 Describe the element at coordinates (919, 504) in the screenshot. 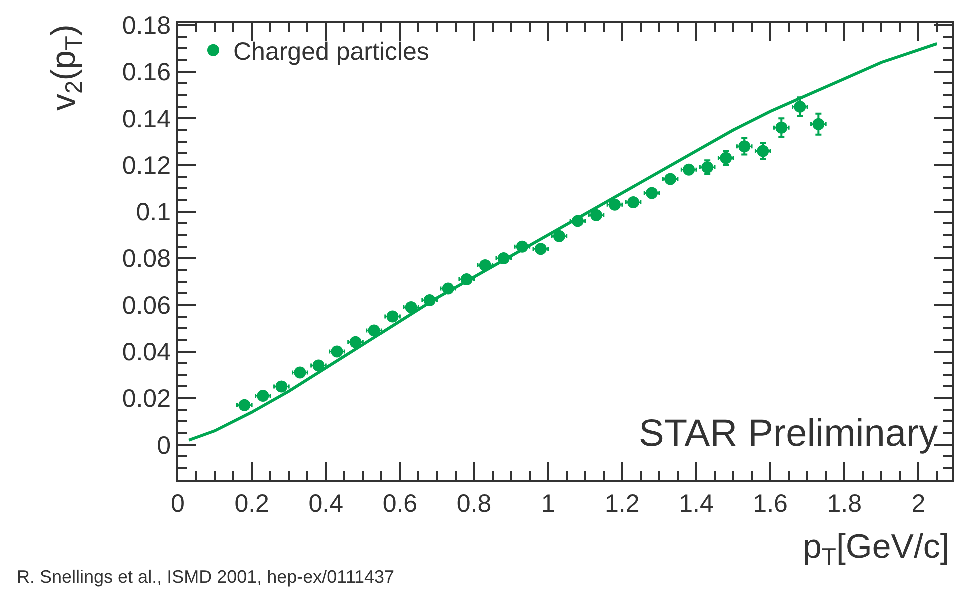

I see `x-tick-label: 2` at that location.